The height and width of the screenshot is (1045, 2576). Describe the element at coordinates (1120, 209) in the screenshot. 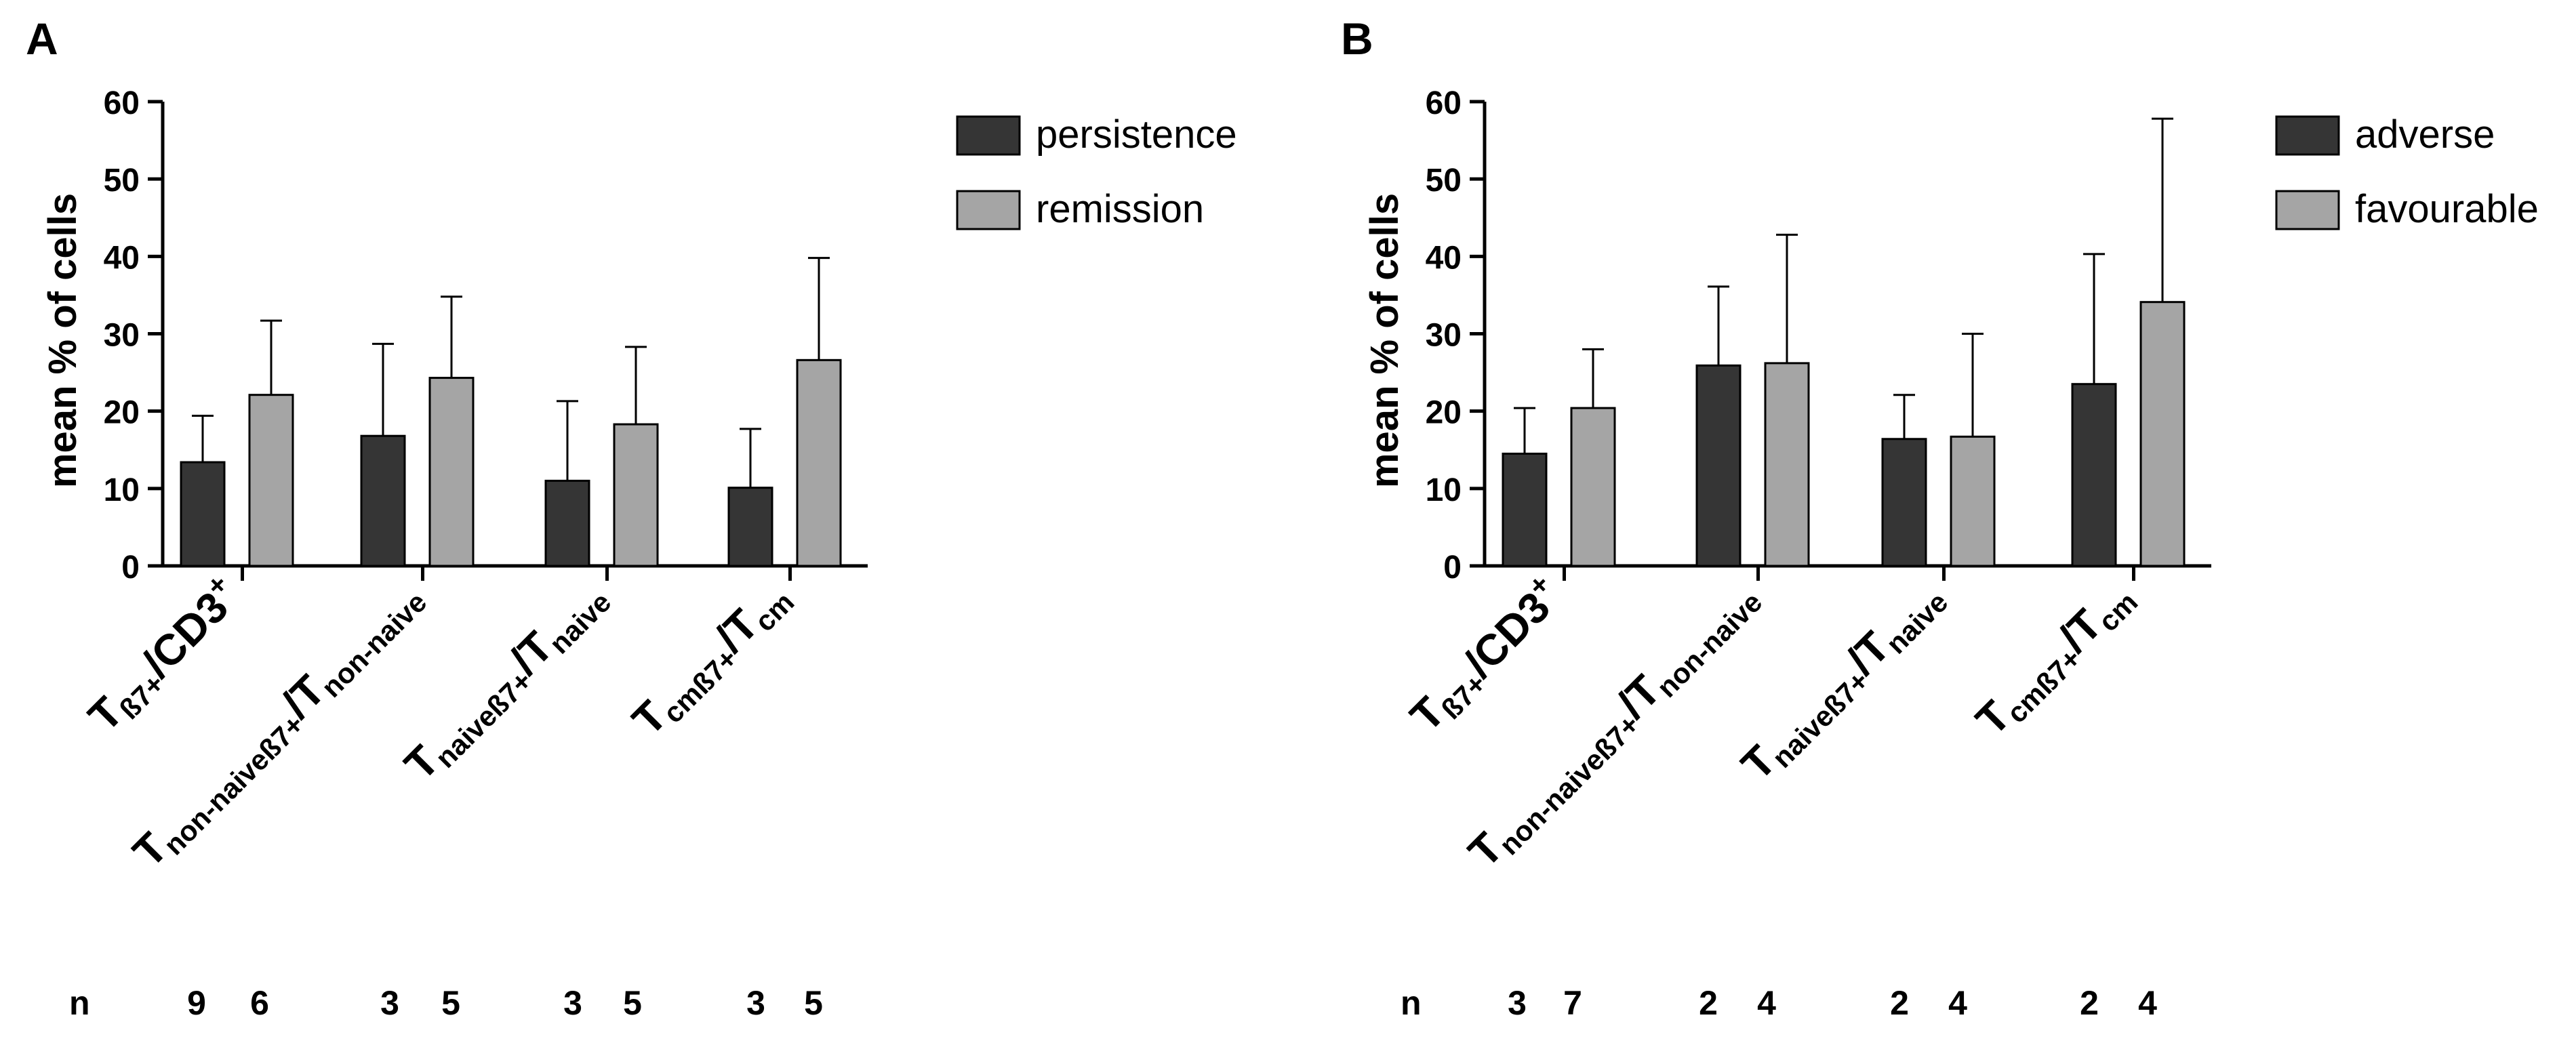

I see `legend-label: remission` at that location.